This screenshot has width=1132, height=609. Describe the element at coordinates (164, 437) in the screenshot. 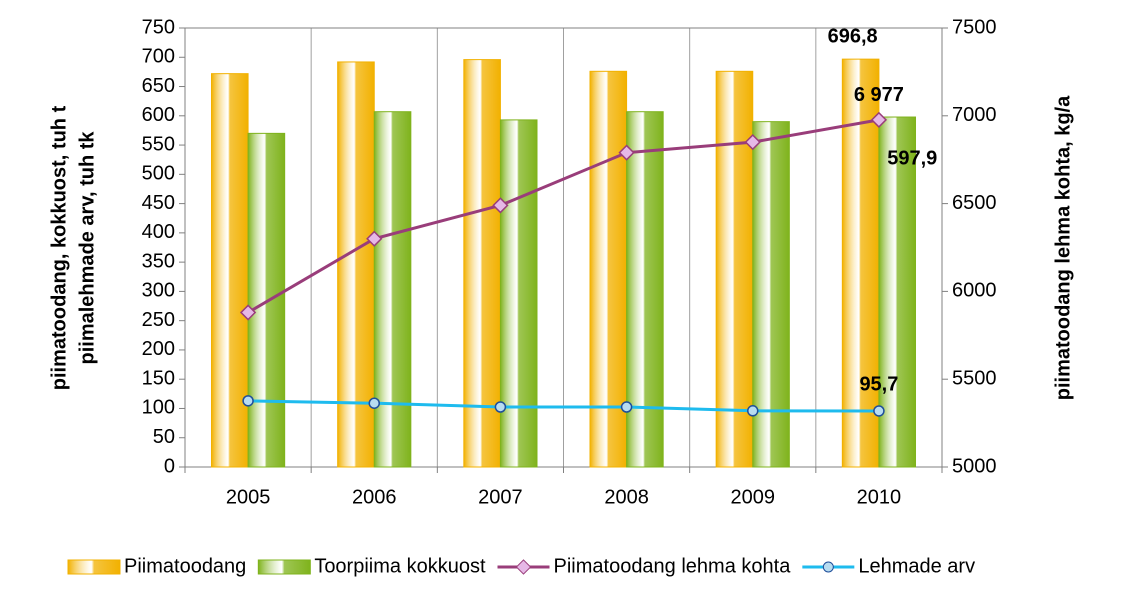

I see `y-tick-label: 50` at that location.